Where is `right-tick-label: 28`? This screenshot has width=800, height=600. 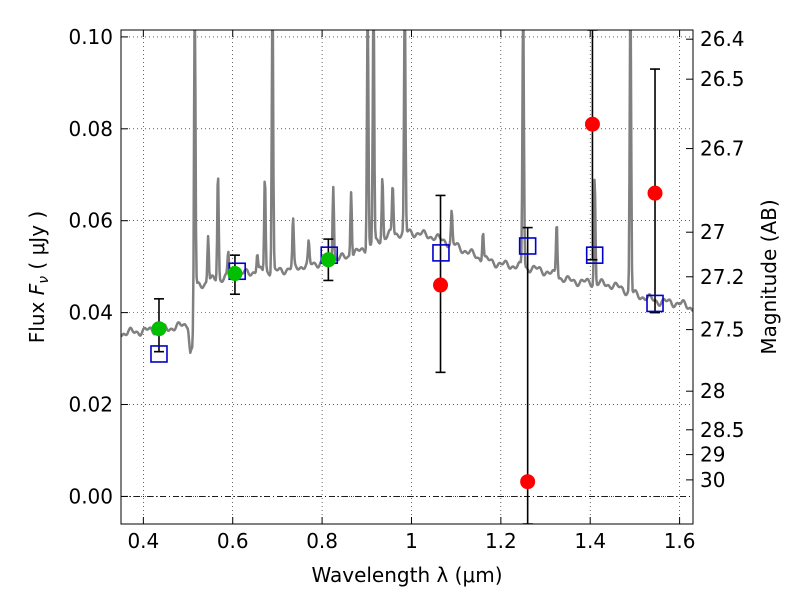 right-tick-label: 28 is located at coordinates (712, 391).